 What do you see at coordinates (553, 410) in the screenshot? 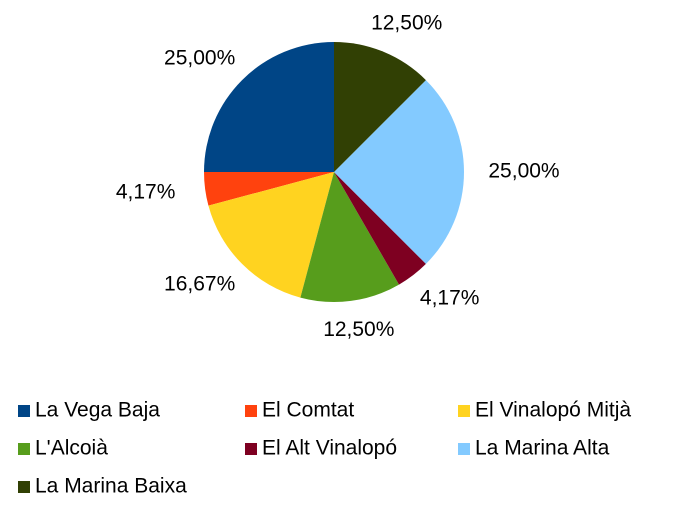
I see `legend-label: El Vinalopó Mitjà` at bounding box center [553, 410].